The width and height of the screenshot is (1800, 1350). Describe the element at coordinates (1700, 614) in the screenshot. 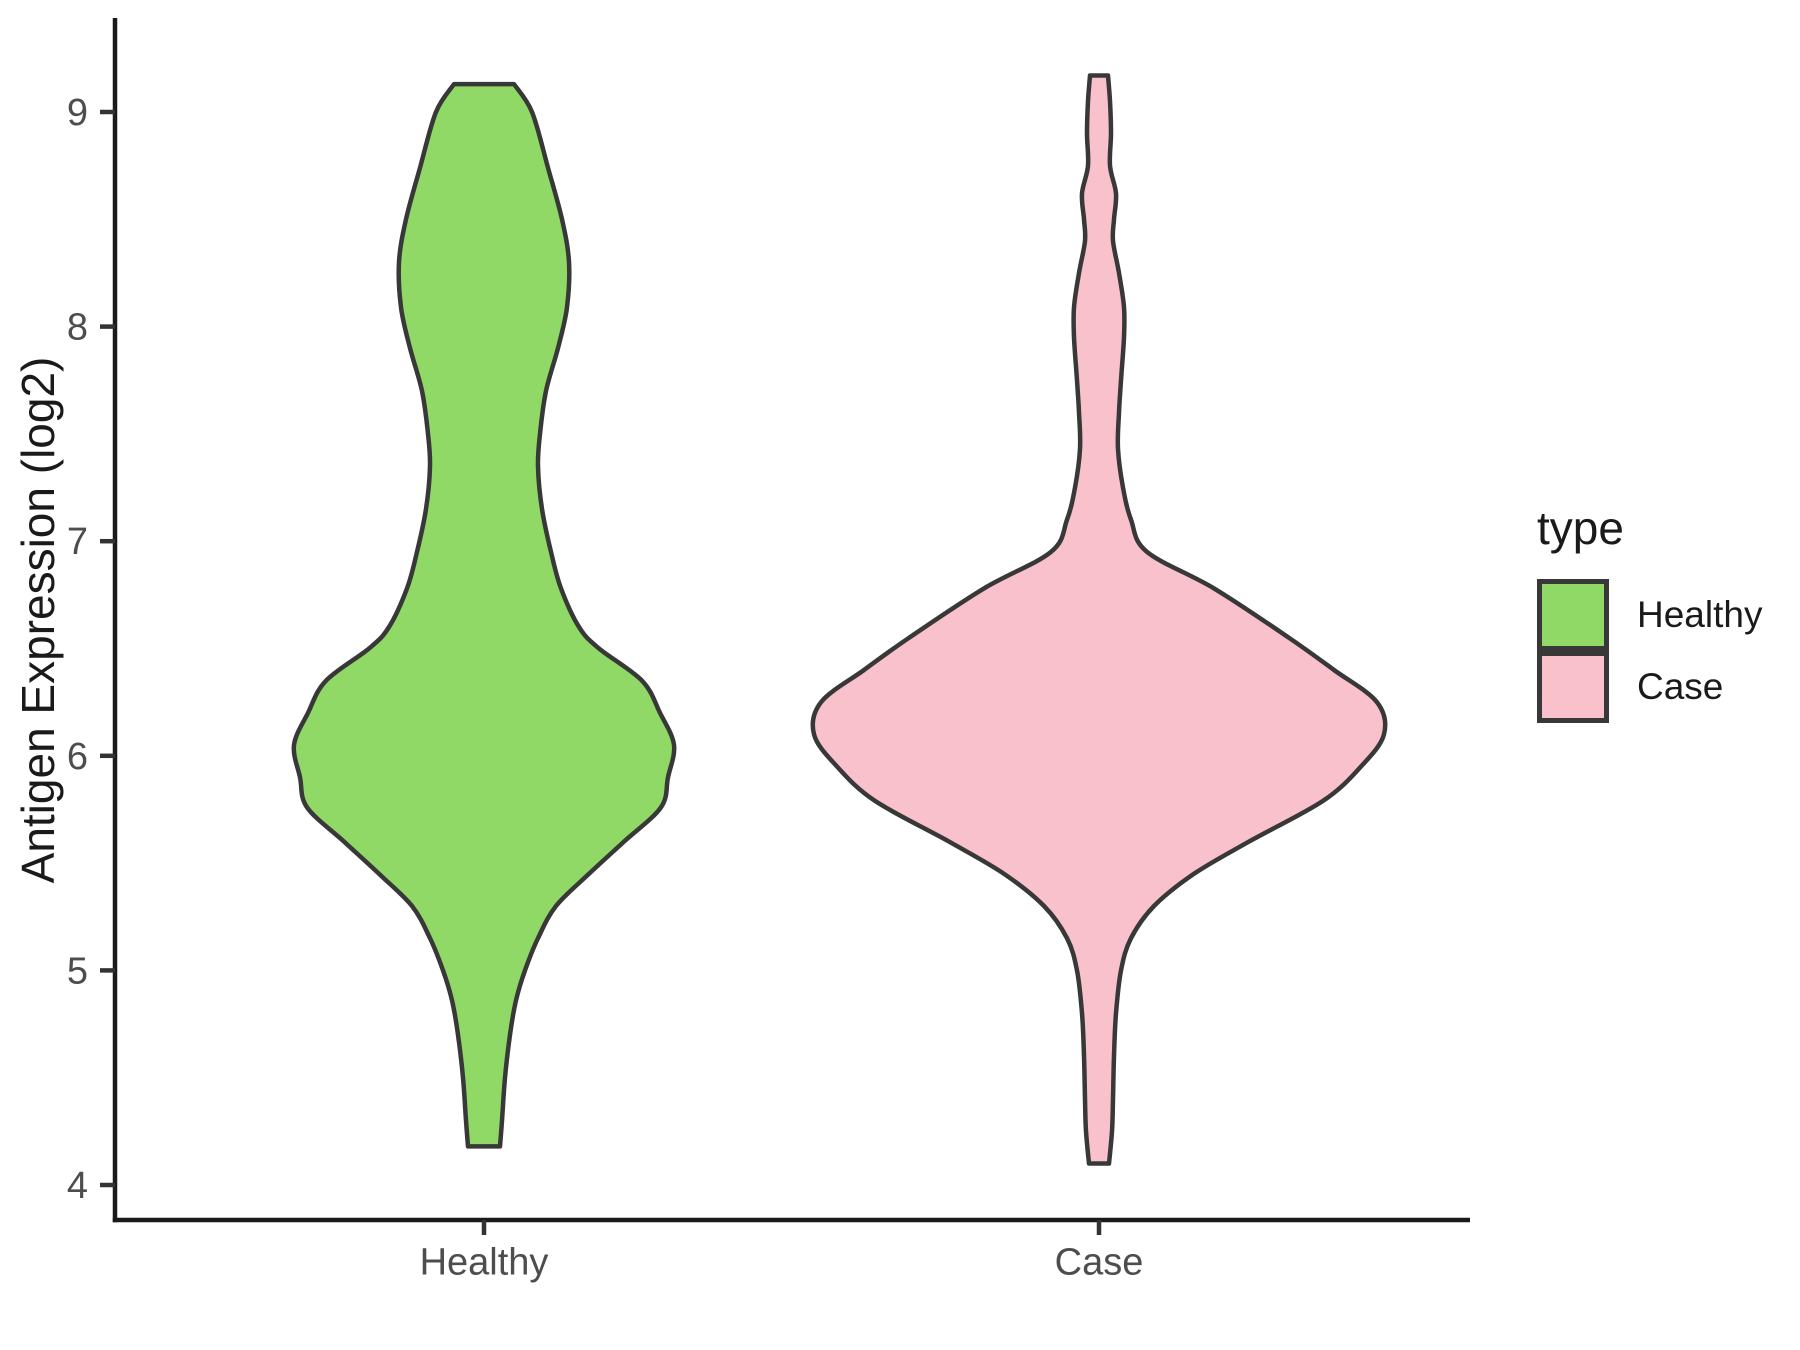

I see `legend-label-healthy: Healthy` at that location.